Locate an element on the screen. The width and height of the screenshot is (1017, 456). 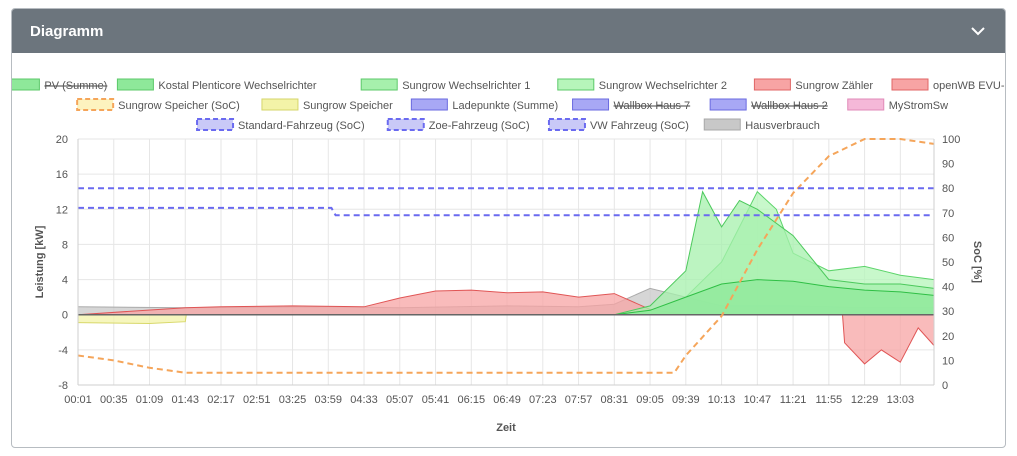
y-tick-label: 0 is located at coordinates (65, 316).